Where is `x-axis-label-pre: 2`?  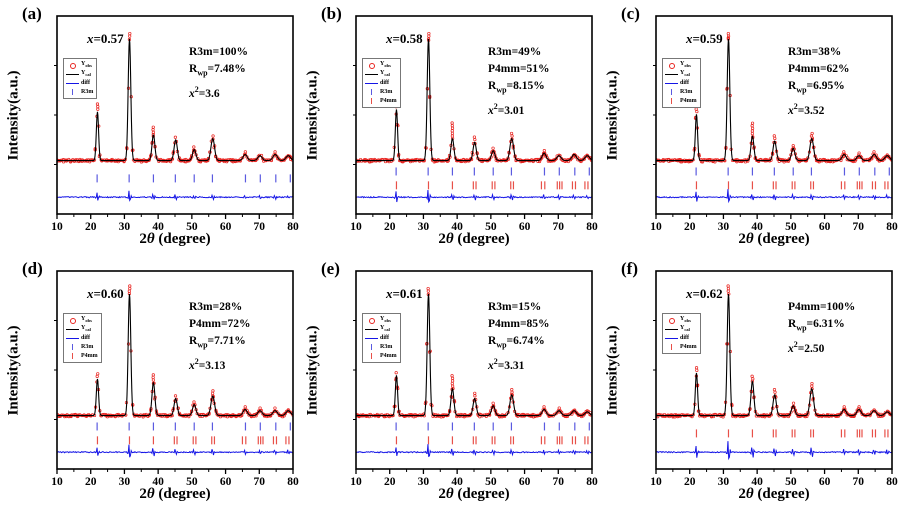
x-axis-label-pre: 2 is located at coordinates (742, 239).